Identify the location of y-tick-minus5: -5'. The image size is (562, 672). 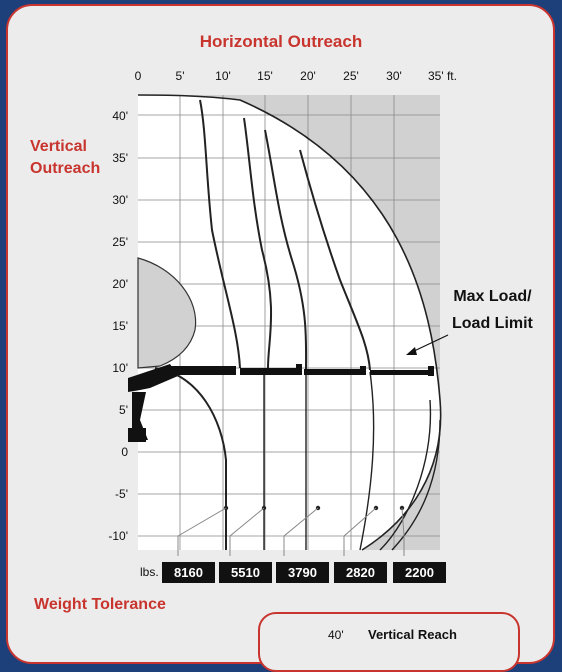
(121, 494).